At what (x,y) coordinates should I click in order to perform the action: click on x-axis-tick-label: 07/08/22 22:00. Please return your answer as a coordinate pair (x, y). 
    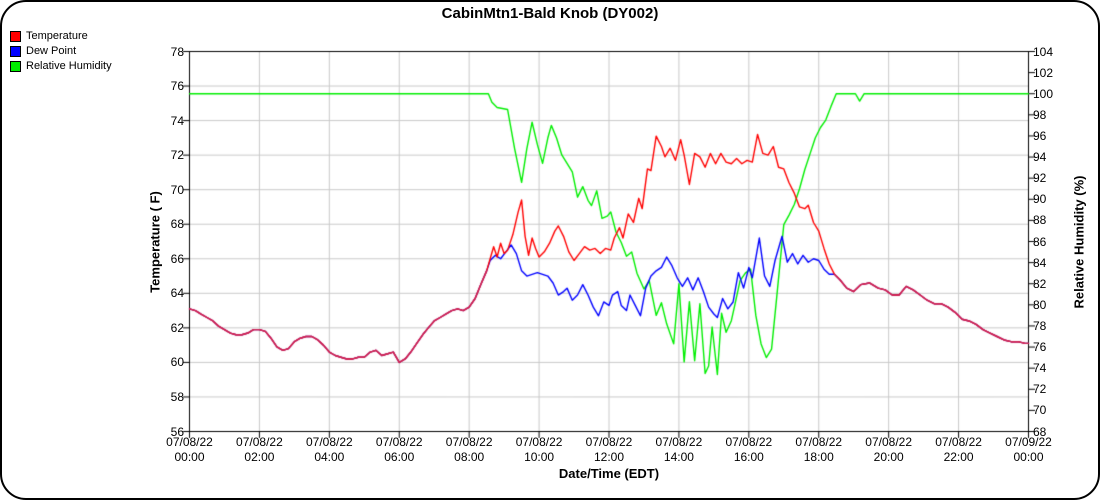
    Looking at the image, I should click on (959, 450).